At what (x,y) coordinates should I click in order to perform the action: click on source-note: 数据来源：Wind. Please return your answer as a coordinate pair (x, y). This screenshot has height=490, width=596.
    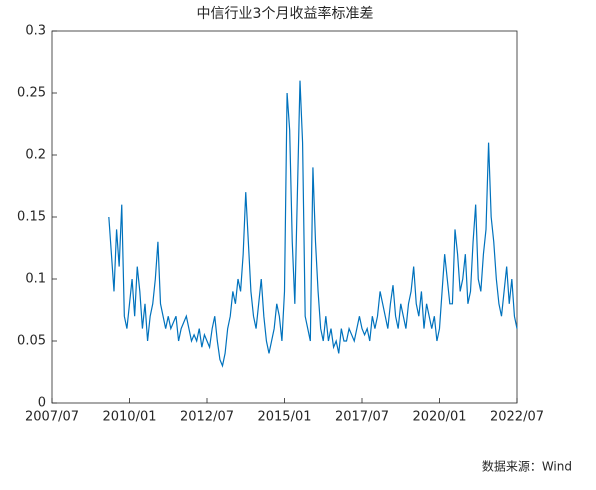
    Looking at the image, I should click on (527, 466).